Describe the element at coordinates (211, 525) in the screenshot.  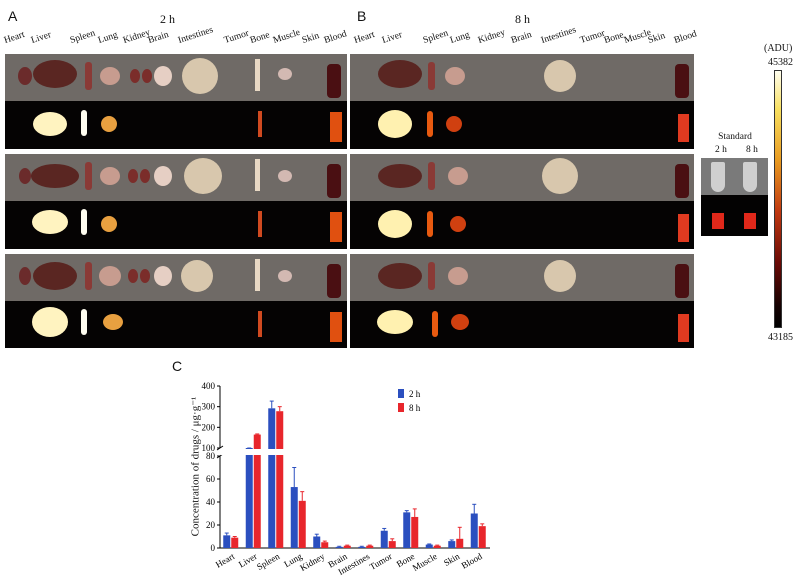
I see `y-tick-label: 20` at that location.